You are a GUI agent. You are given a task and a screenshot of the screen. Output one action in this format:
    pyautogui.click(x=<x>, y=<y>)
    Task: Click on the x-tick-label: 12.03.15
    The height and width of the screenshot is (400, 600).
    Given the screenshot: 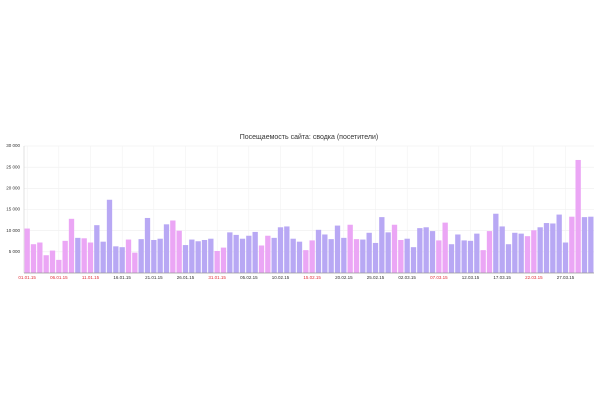 What is the action you would take?
    pyautogui.click(x=471, y=277)
    